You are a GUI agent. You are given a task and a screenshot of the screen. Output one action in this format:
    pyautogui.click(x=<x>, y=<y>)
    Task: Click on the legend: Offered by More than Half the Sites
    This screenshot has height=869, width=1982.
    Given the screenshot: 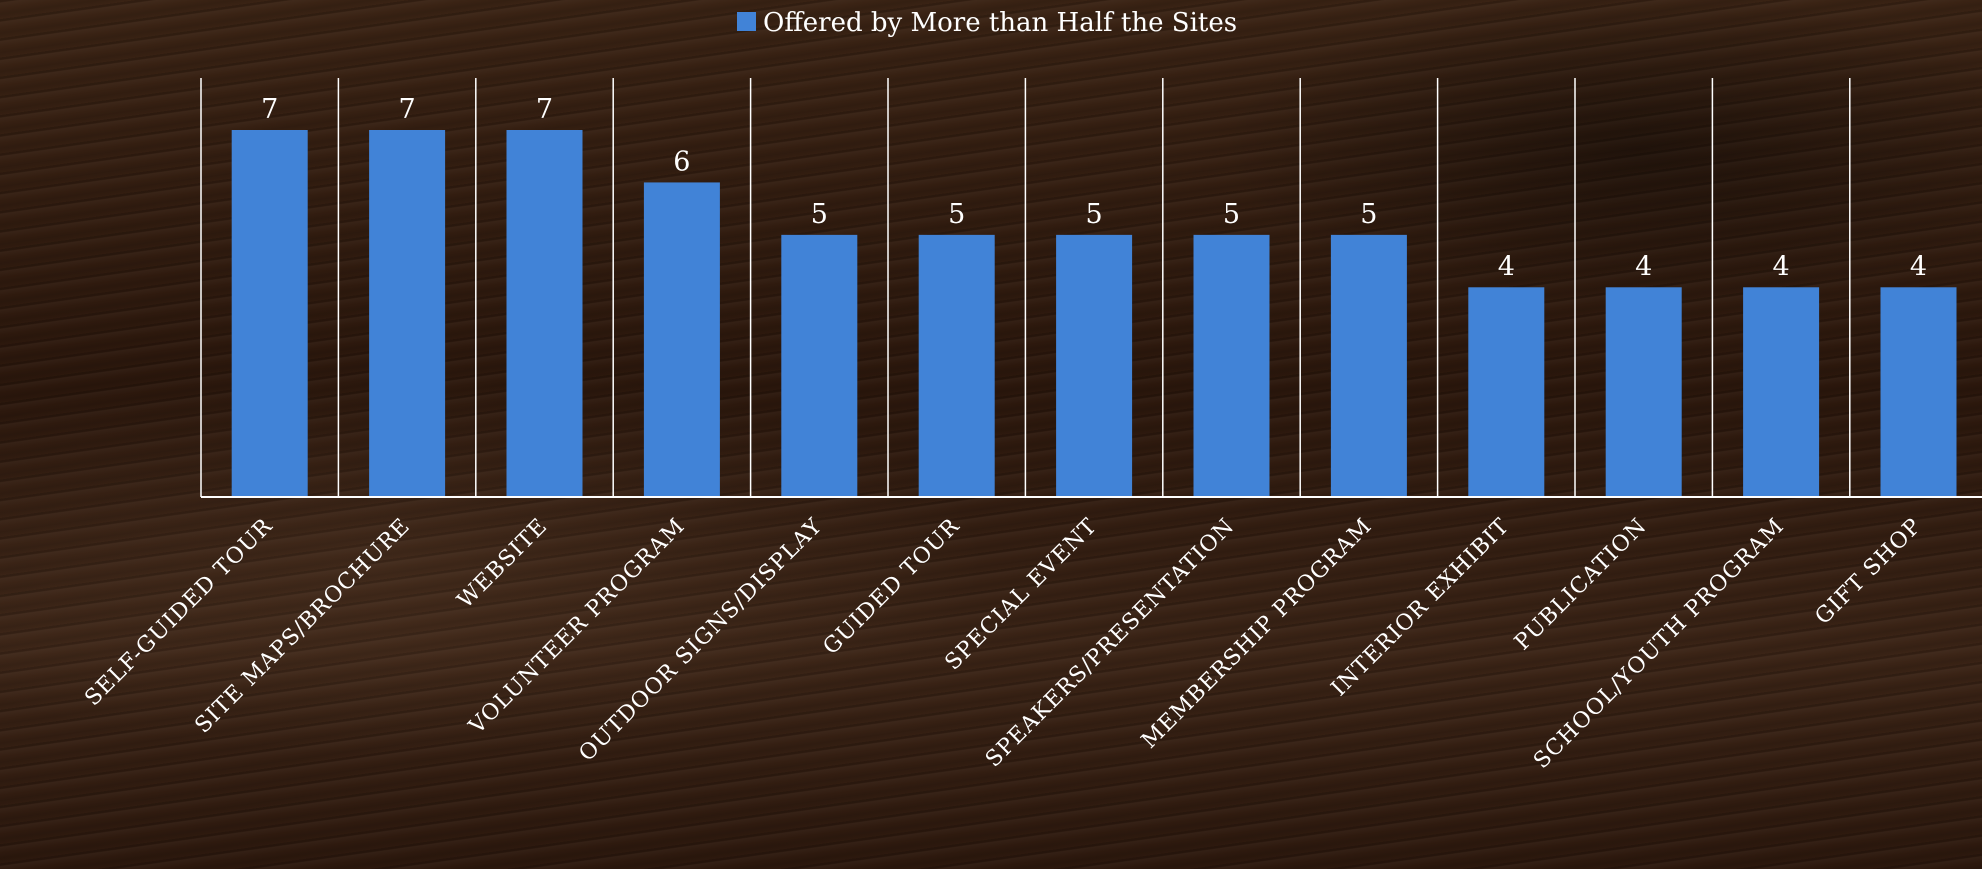 What is the action you would take?
    pyautogui.click(x=987, y=23)
    